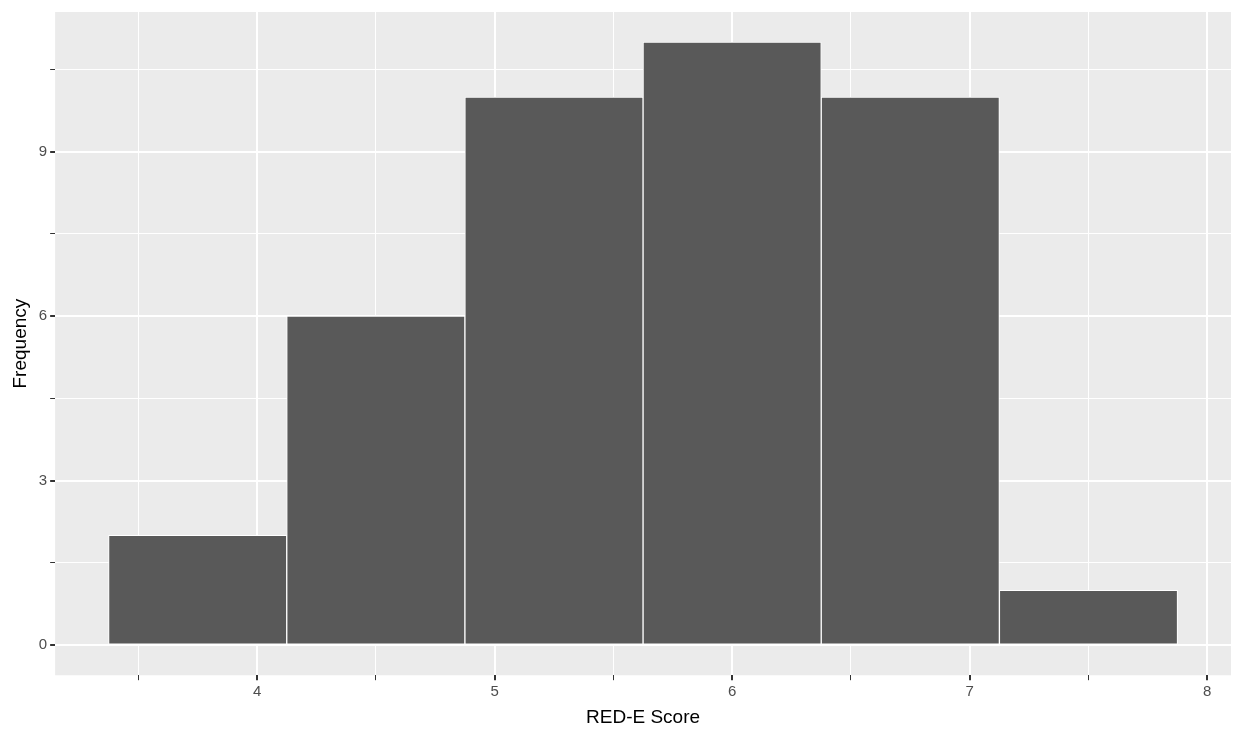 This screenshot has height=738, width=1239. What do you see at coordinates (732, 691) in the screenshot?
I see `x-tick-label: 6` at bounding box center [732, 691].